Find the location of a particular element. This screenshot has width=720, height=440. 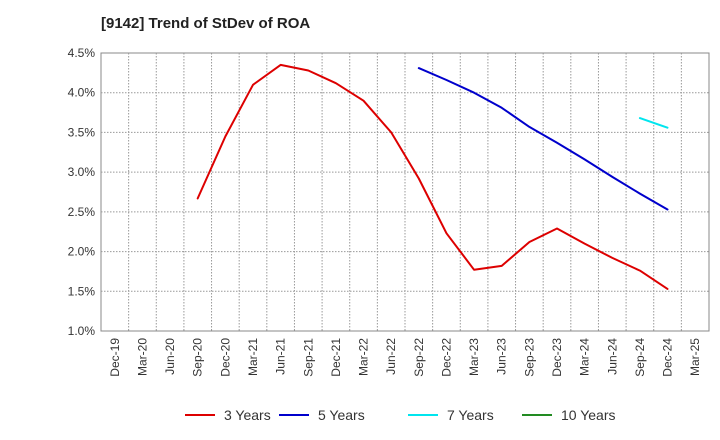

x-tick-label: Sep-22 is located at coordinates (419, 357).